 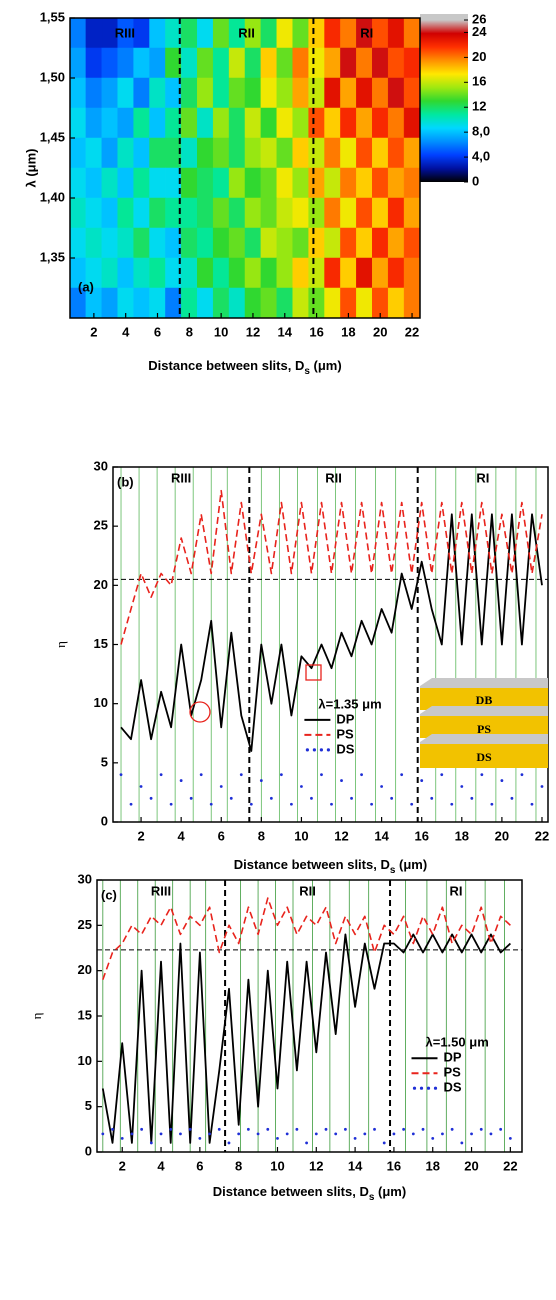 I want to click on x-tick-label: 6, so click(x=157, y=331).